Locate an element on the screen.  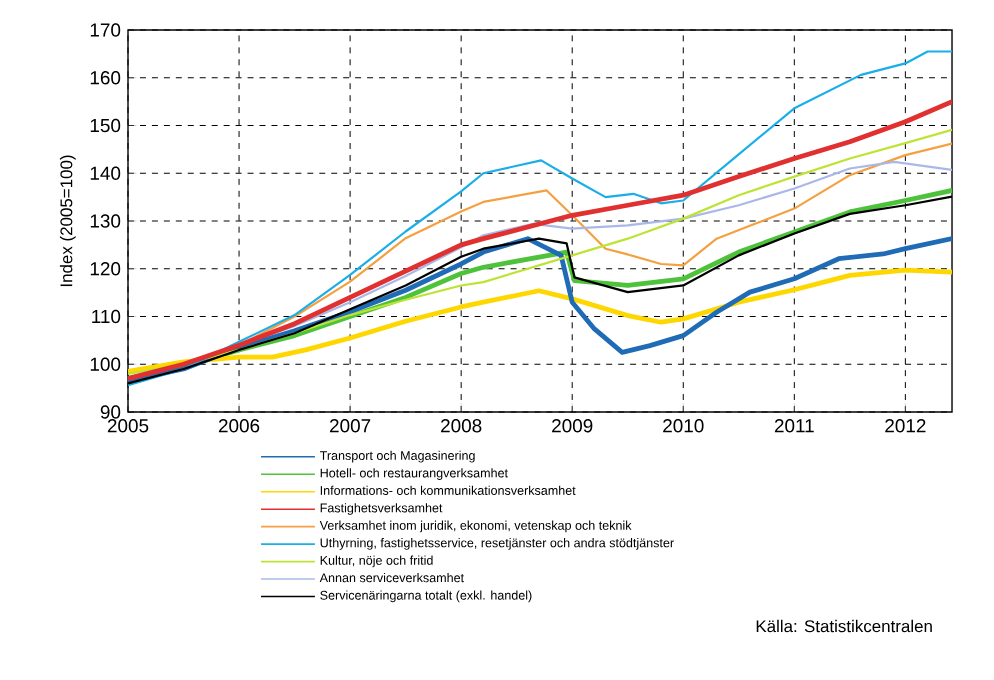
text: Källa: Statistikcentralen is located at coordinates (844, 626).